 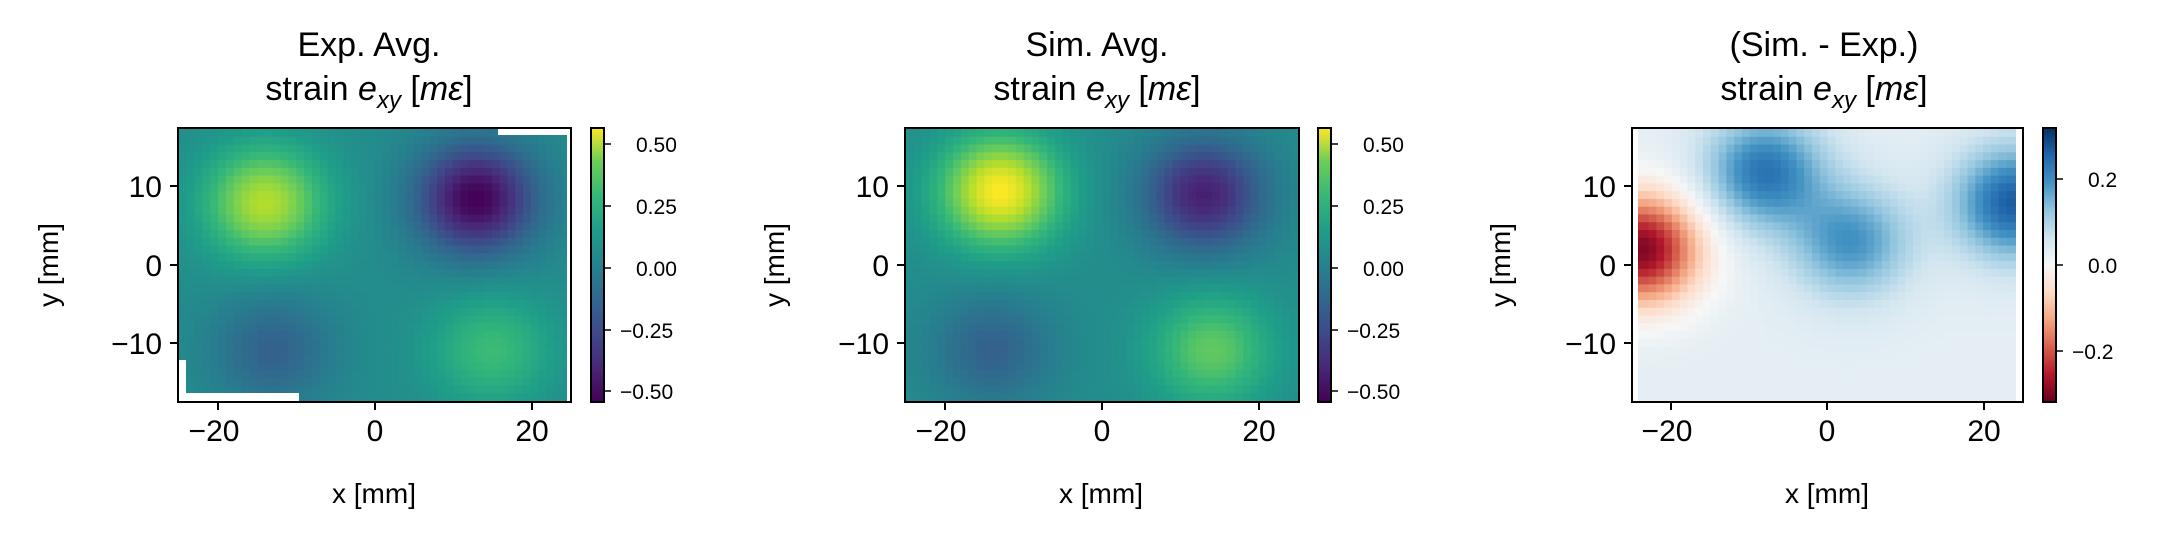 I want to click on title-unit-open: [, so click(x=1865, y=89).